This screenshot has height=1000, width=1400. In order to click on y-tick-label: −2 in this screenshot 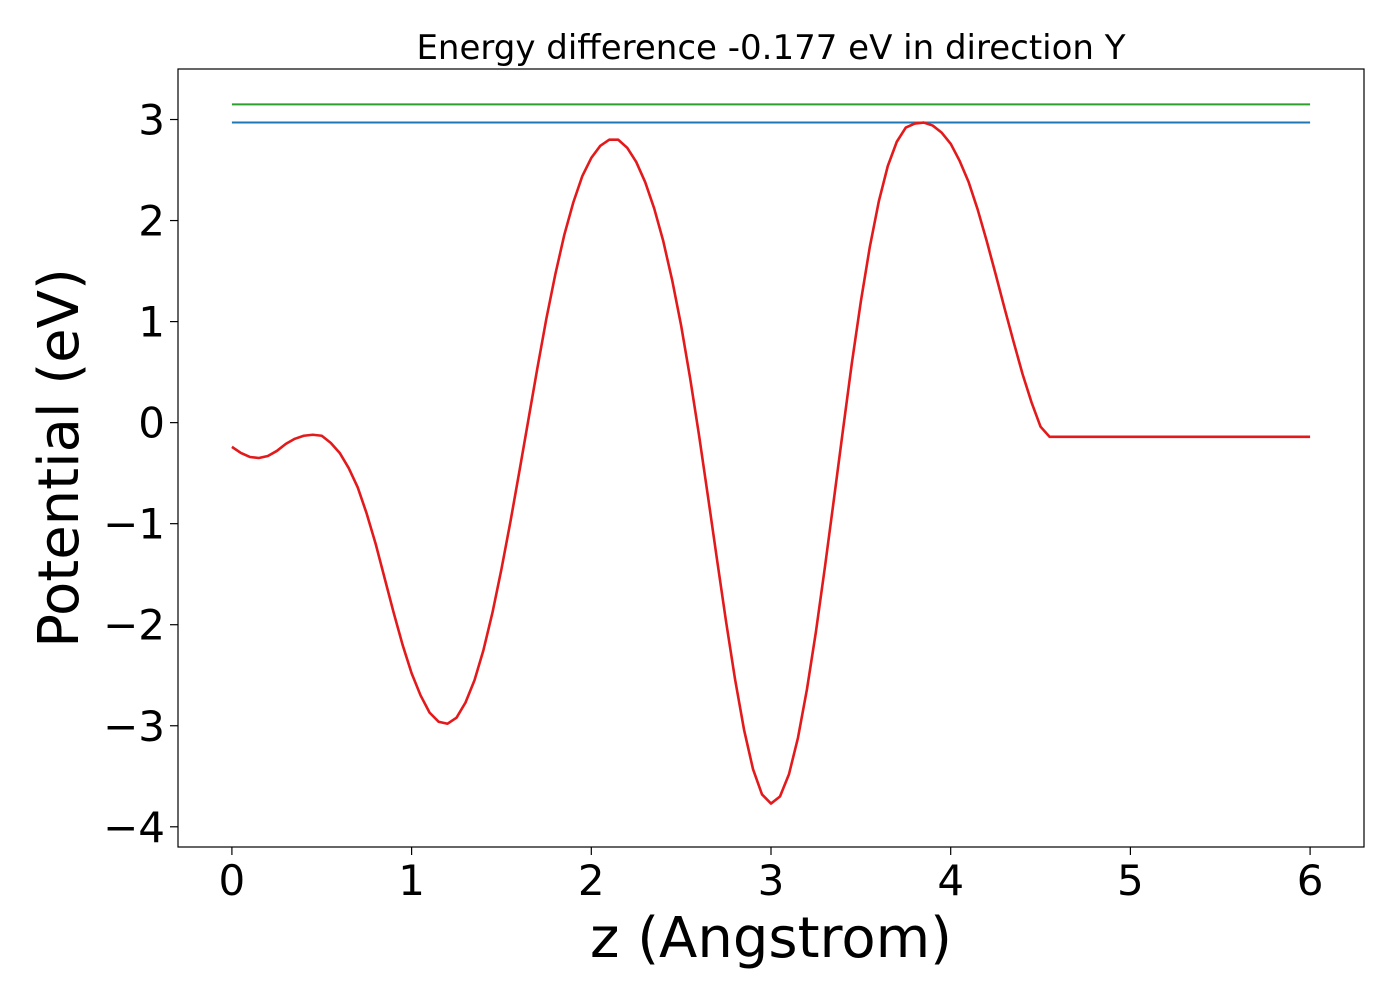, I will do `click(134, 625)`.